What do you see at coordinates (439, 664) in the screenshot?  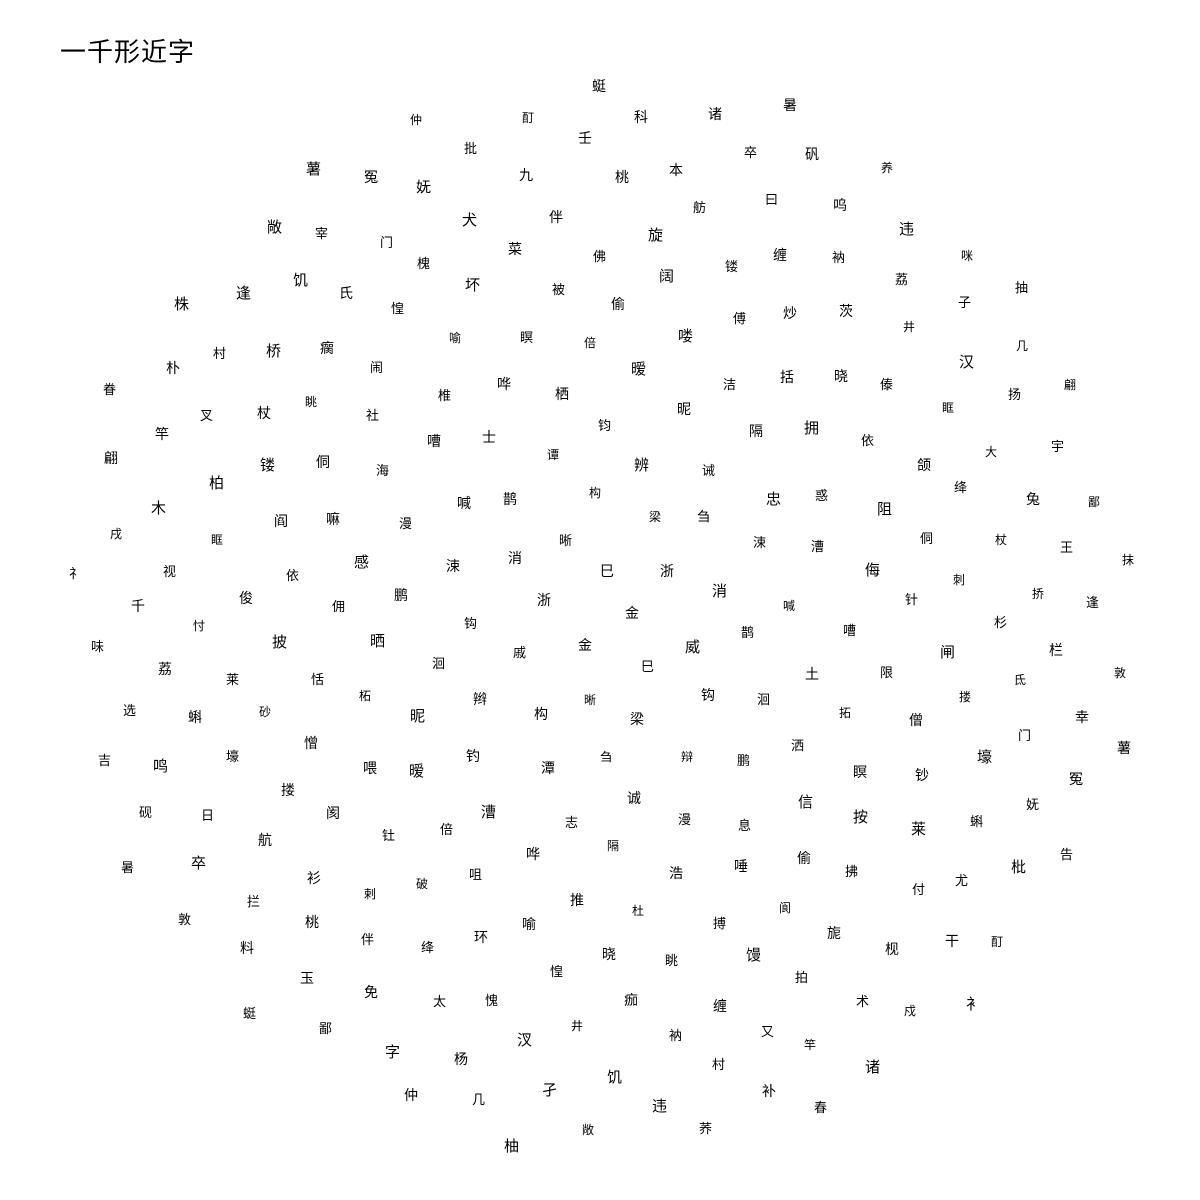 I see `glyph-char: 洄` at bounding box center [439, 664].